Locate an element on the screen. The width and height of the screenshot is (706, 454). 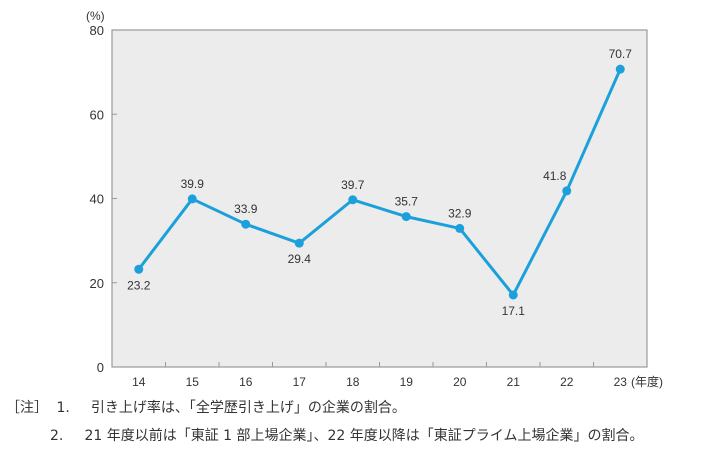
data-label: 39.9 is located at coordinates (193, 184).